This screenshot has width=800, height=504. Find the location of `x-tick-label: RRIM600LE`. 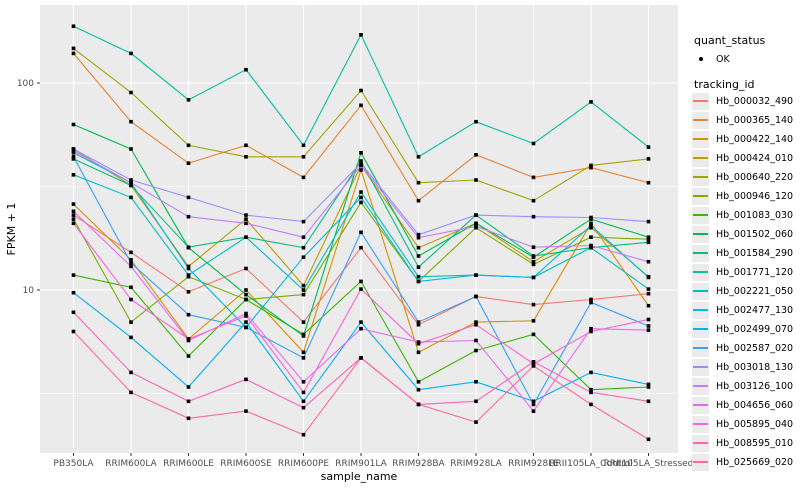

x-tick-label: RRIM600LE is located at coordinates (188, 464).